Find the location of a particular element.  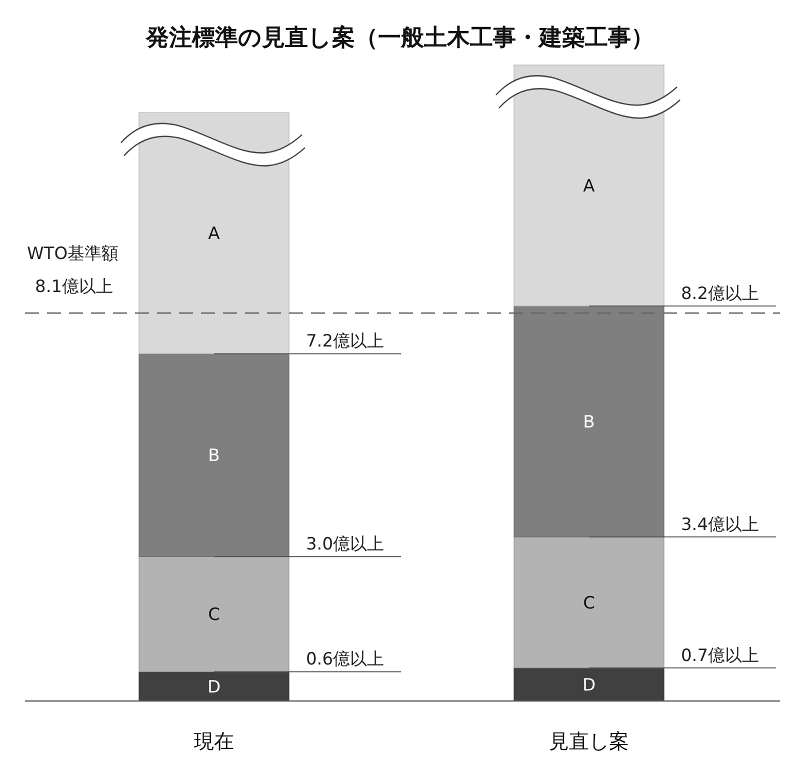

annotation: 7.2億以上 is located at coordinates (345, 342).